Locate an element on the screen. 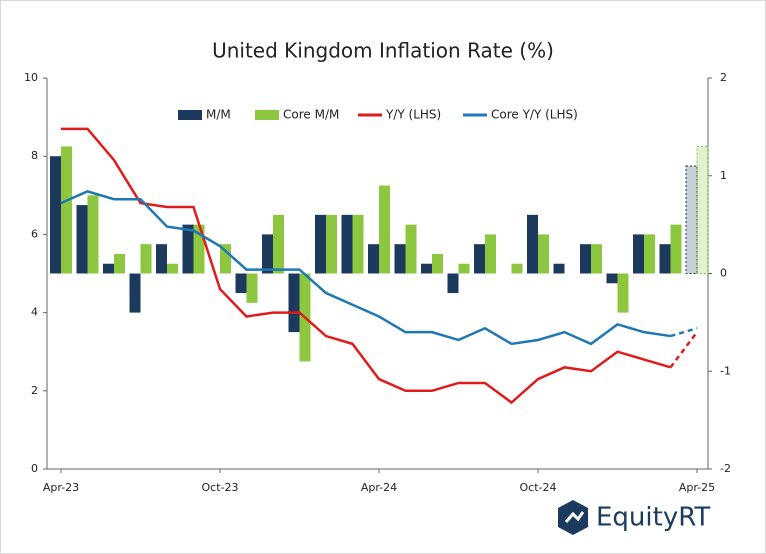  x-tick-label: Apr-24 is located at coordinates (379, 487).